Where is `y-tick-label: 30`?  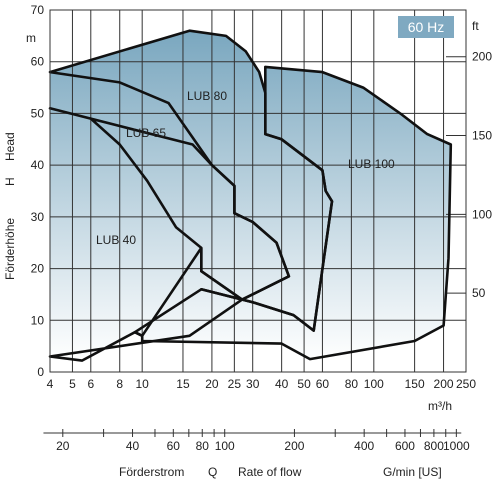 y-tick-label: 30 is located at coordinates (38, 217).